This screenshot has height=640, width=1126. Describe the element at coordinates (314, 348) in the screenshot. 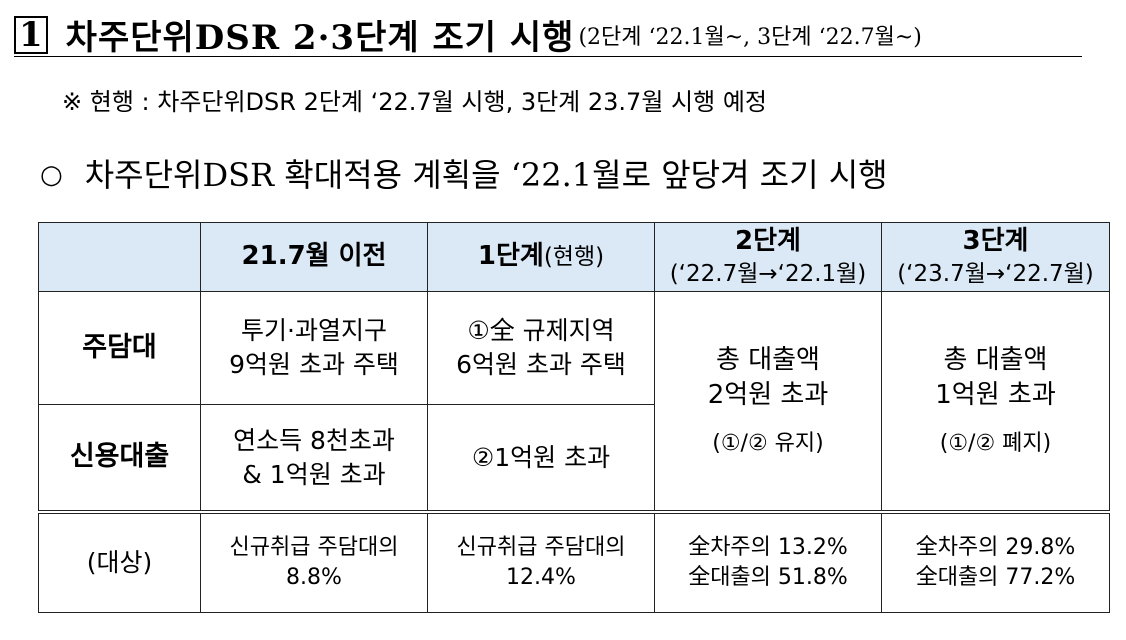

I see `mortgage-before-cell: 투기·과열지구 9억원 초과 주택` at that location.